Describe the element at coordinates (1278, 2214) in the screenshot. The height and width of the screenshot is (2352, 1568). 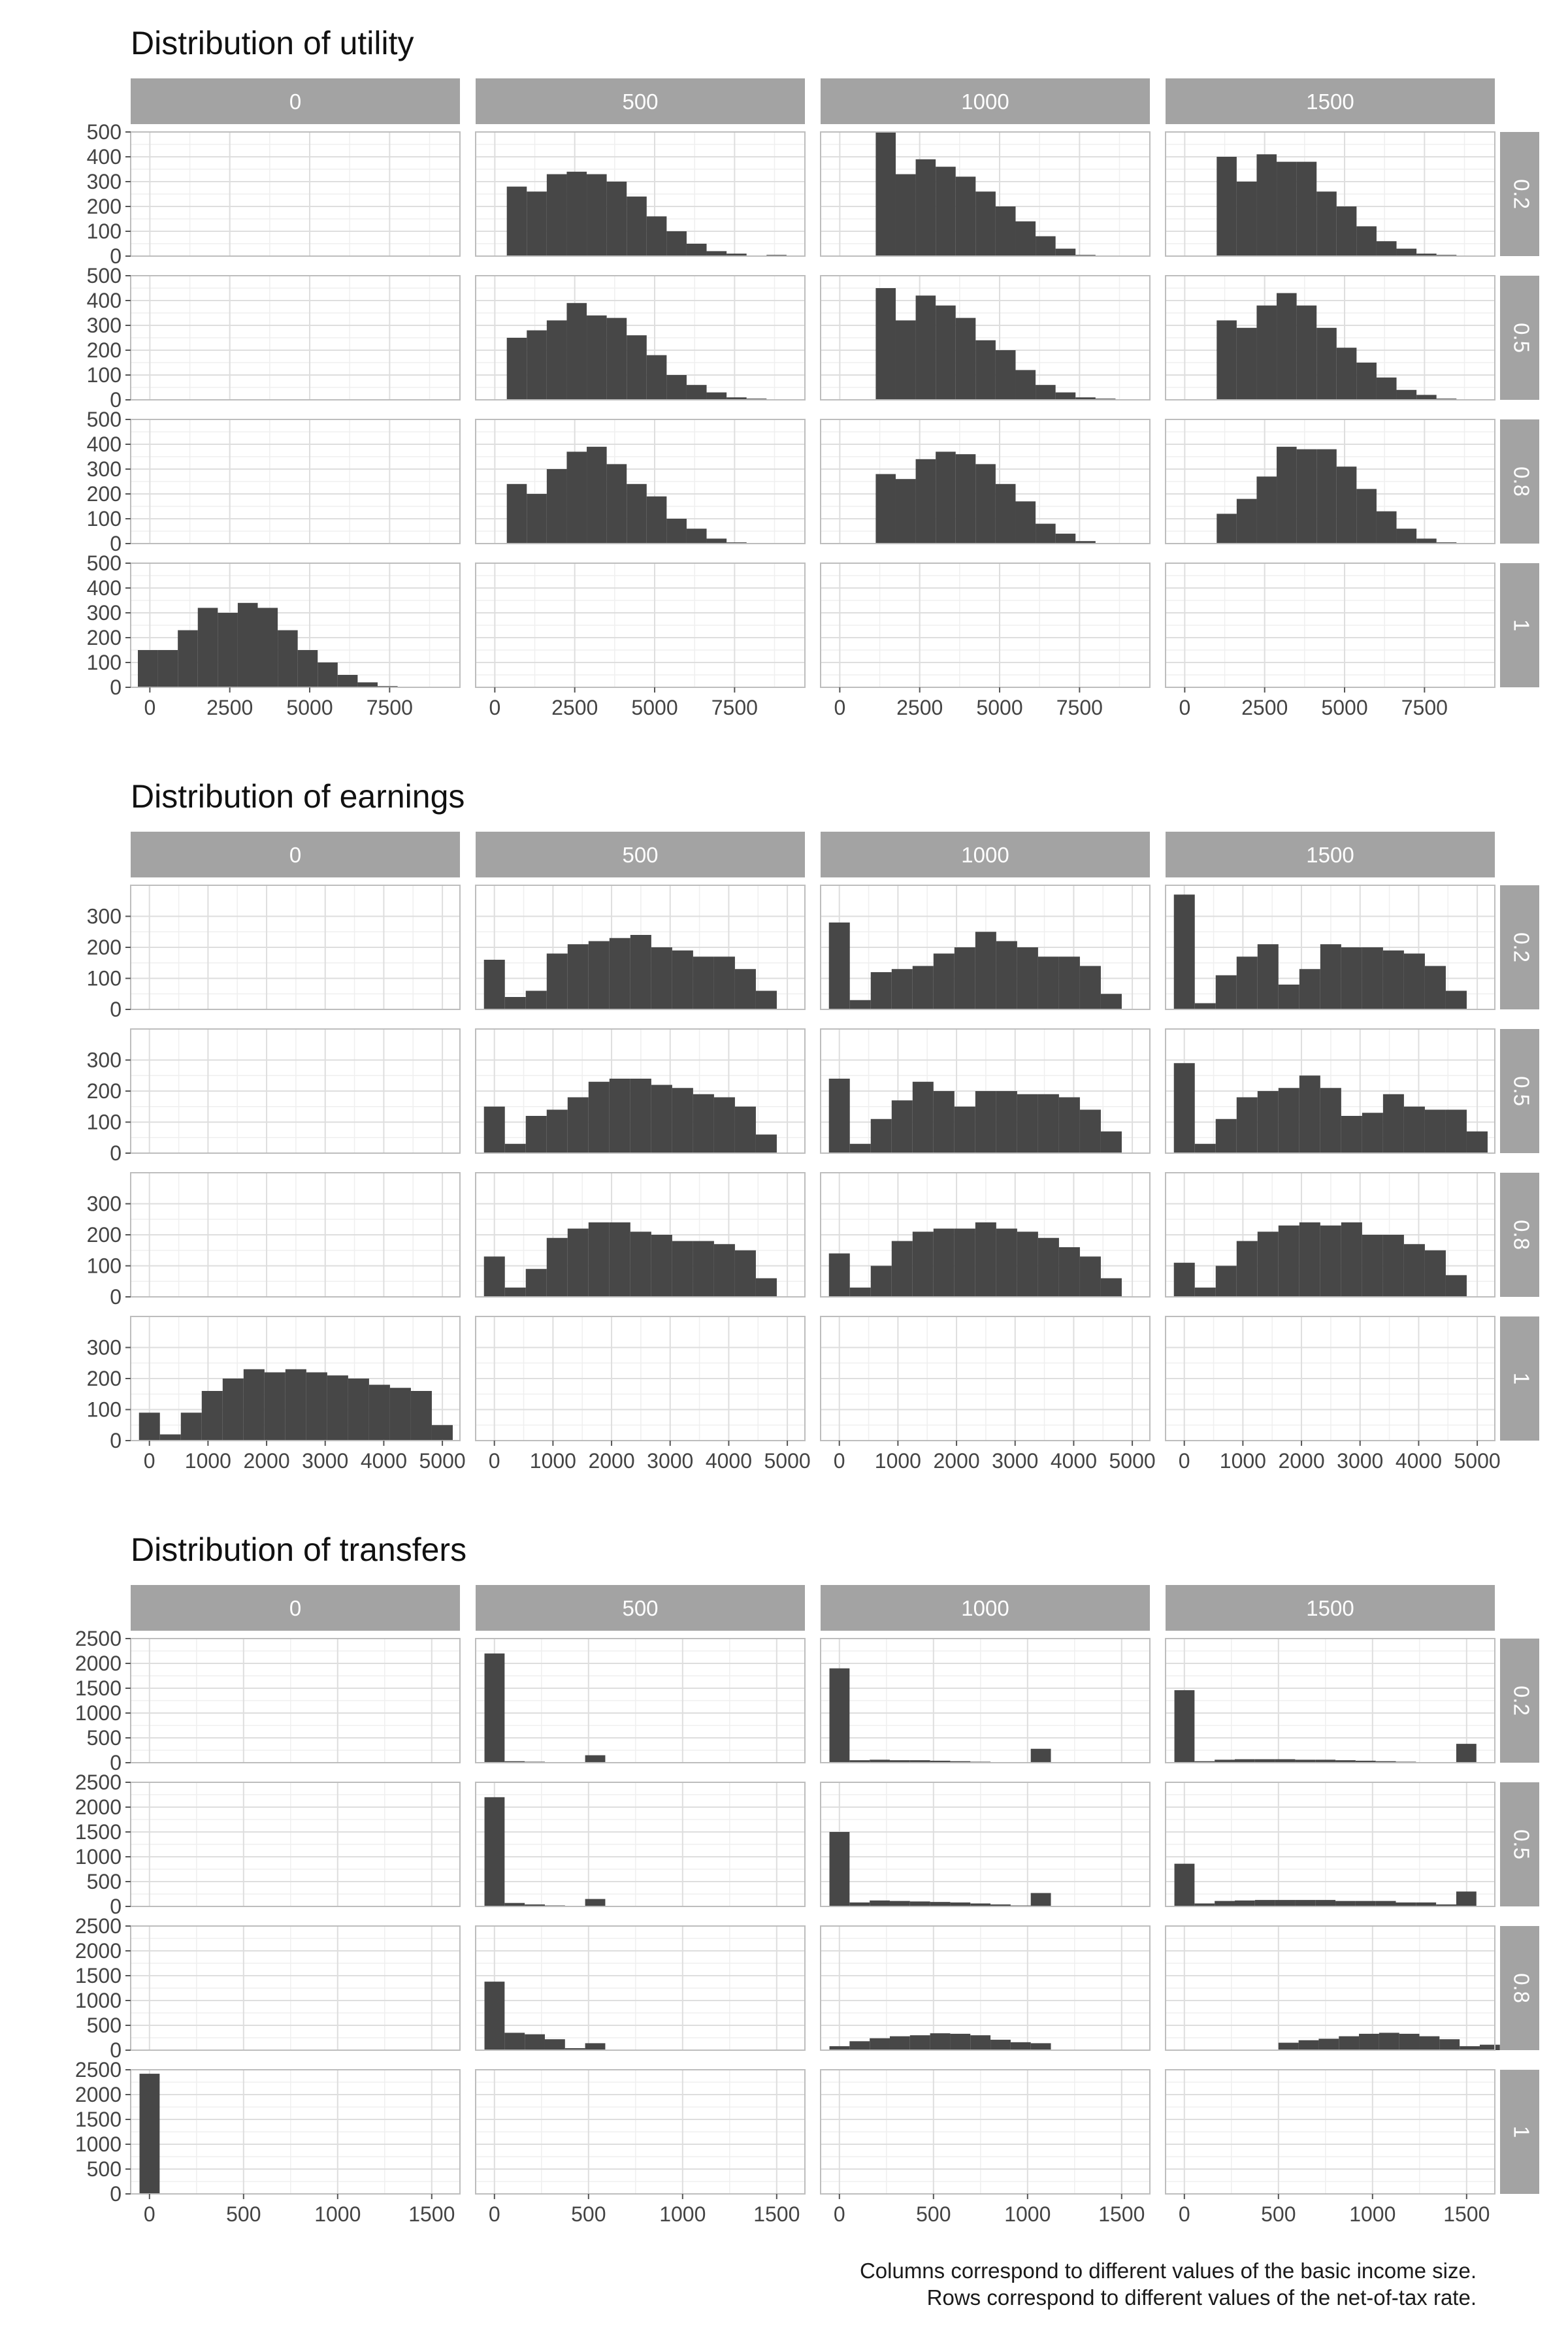
I see `x-tick-label: 500` at that location.